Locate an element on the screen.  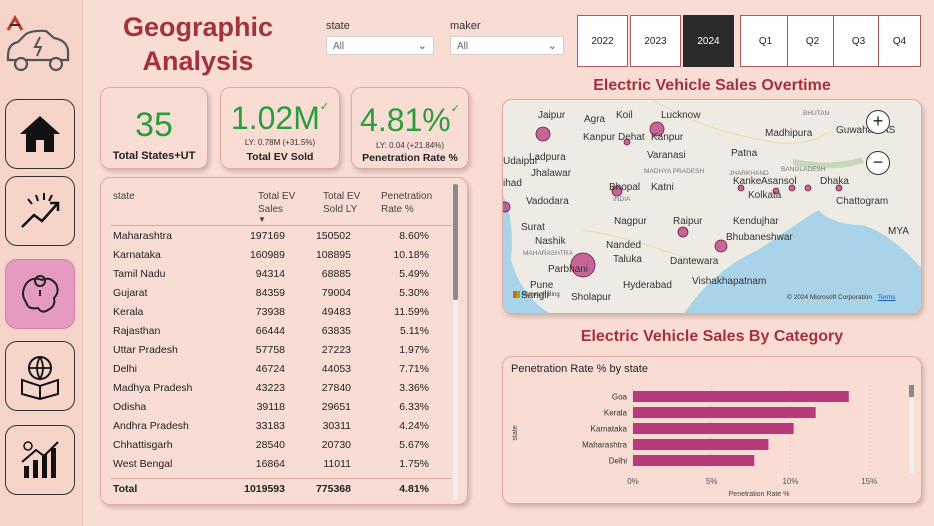
table-row: Kerala 73938 49483 11.59% is located at coordinates (278, 312).